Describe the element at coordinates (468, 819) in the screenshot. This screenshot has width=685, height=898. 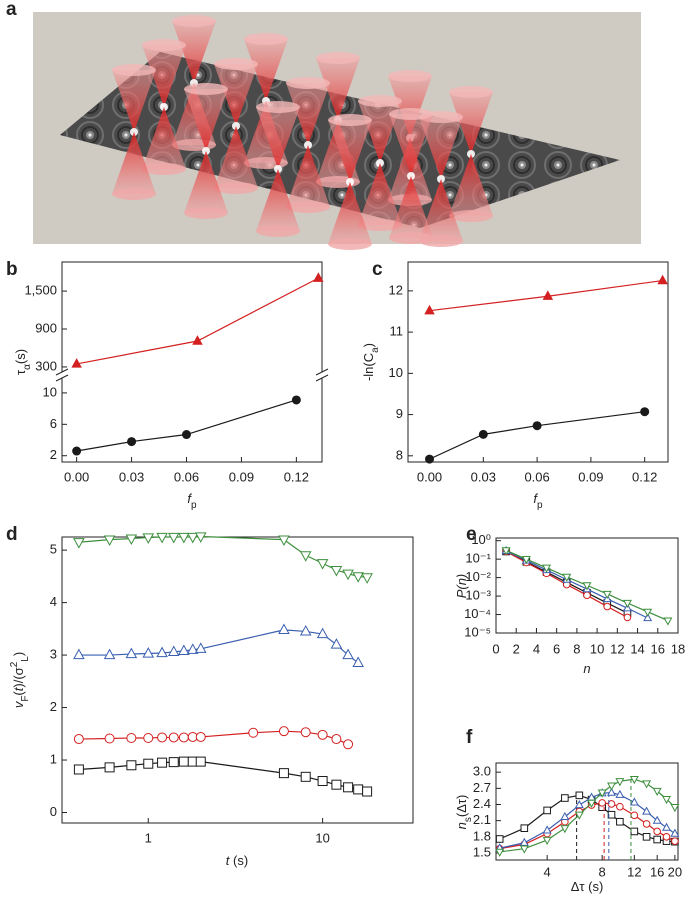
I see `axis-label-part: s` at that location.